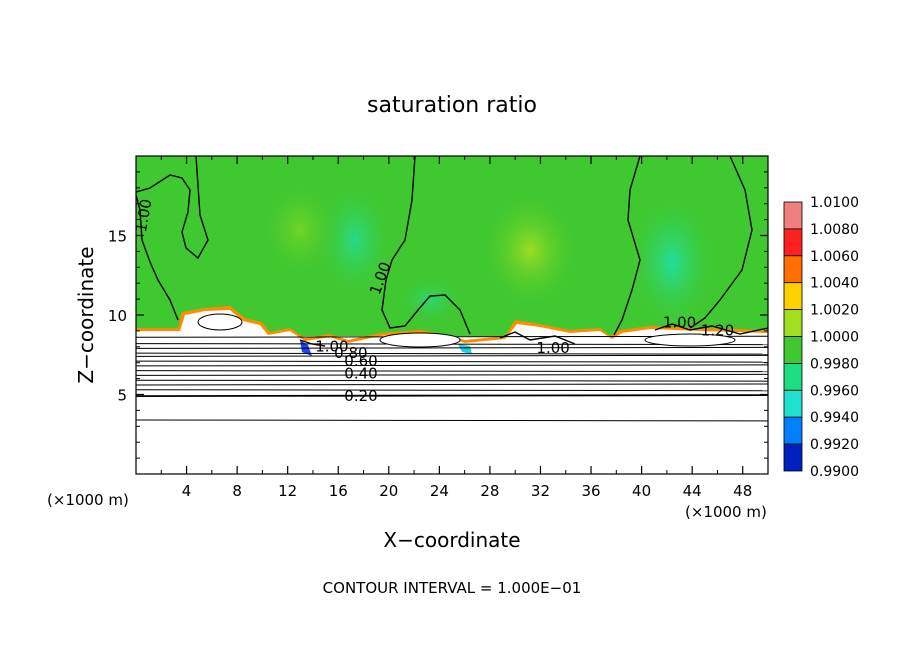 The width and height of the screenshot is (904, 654). What do you see at coordinates (187, 491) in the screenshot?
I see `x-tick-label: 4` at bounding box center [187, 491].